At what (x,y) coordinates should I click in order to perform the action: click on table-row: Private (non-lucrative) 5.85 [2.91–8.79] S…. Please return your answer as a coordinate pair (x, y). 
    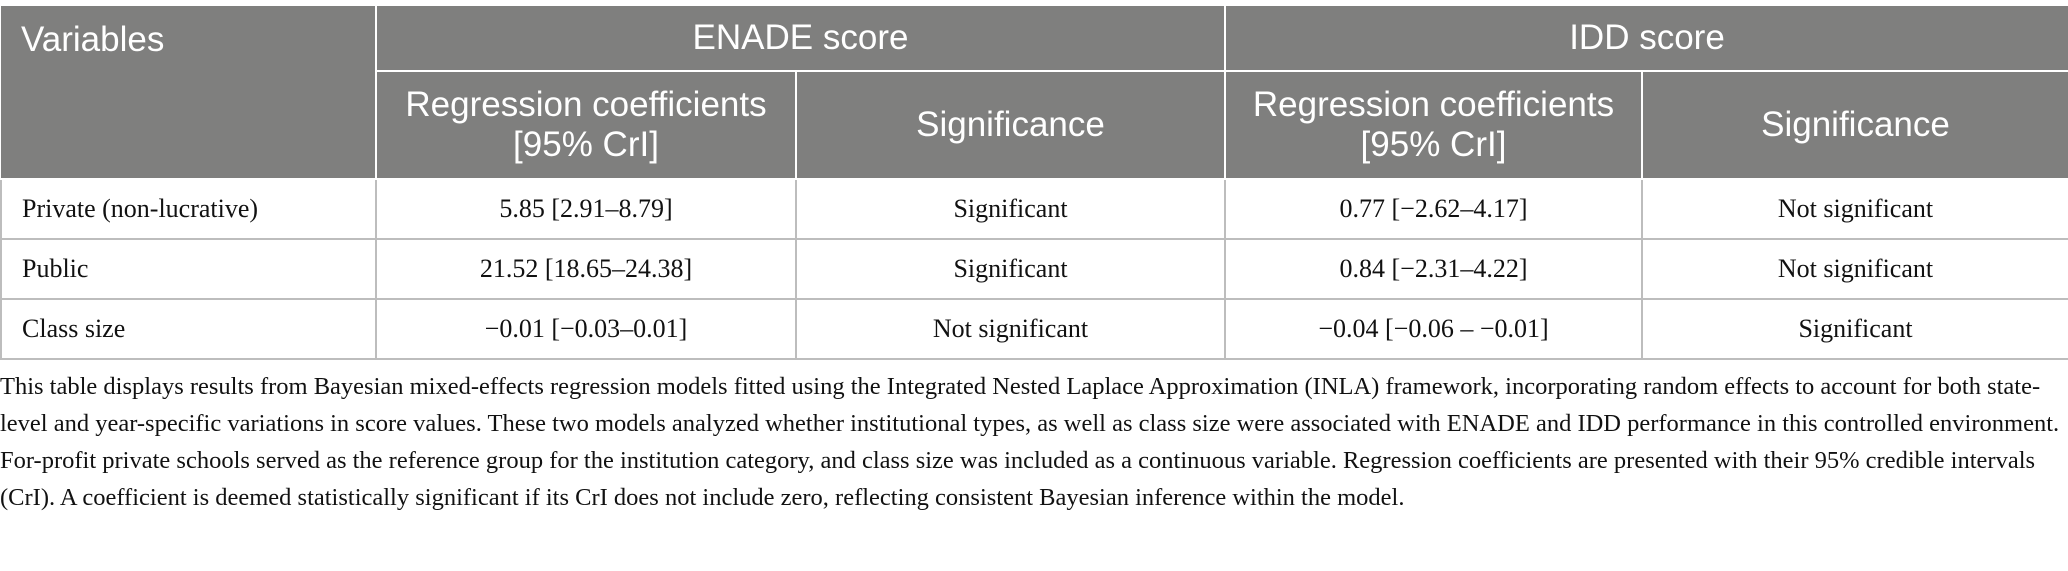
    Looking at the image, I should click on (1034, 209).